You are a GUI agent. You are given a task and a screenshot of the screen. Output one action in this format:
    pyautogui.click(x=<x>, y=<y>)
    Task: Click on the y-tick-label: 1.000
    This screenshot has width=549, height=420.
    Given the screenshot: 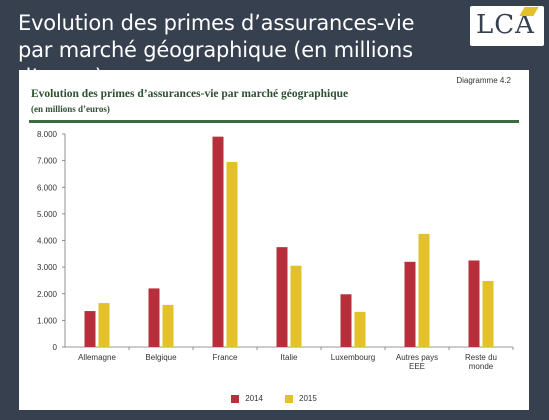 What is the action you would take?
    pyautogui.click(x=47, y=320)
    